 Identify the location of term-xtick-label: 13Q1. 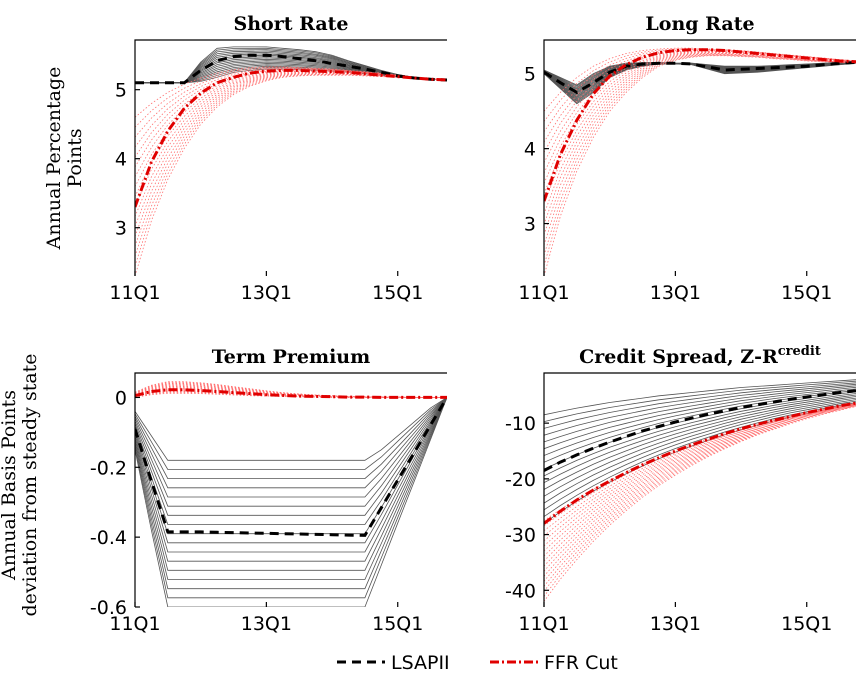
(266, 624).